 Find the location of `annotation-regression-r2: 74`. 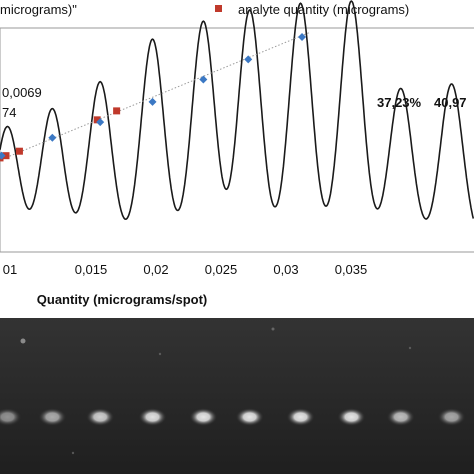

annotation-regression-r2: 74 is located at coordinates (9, 112).